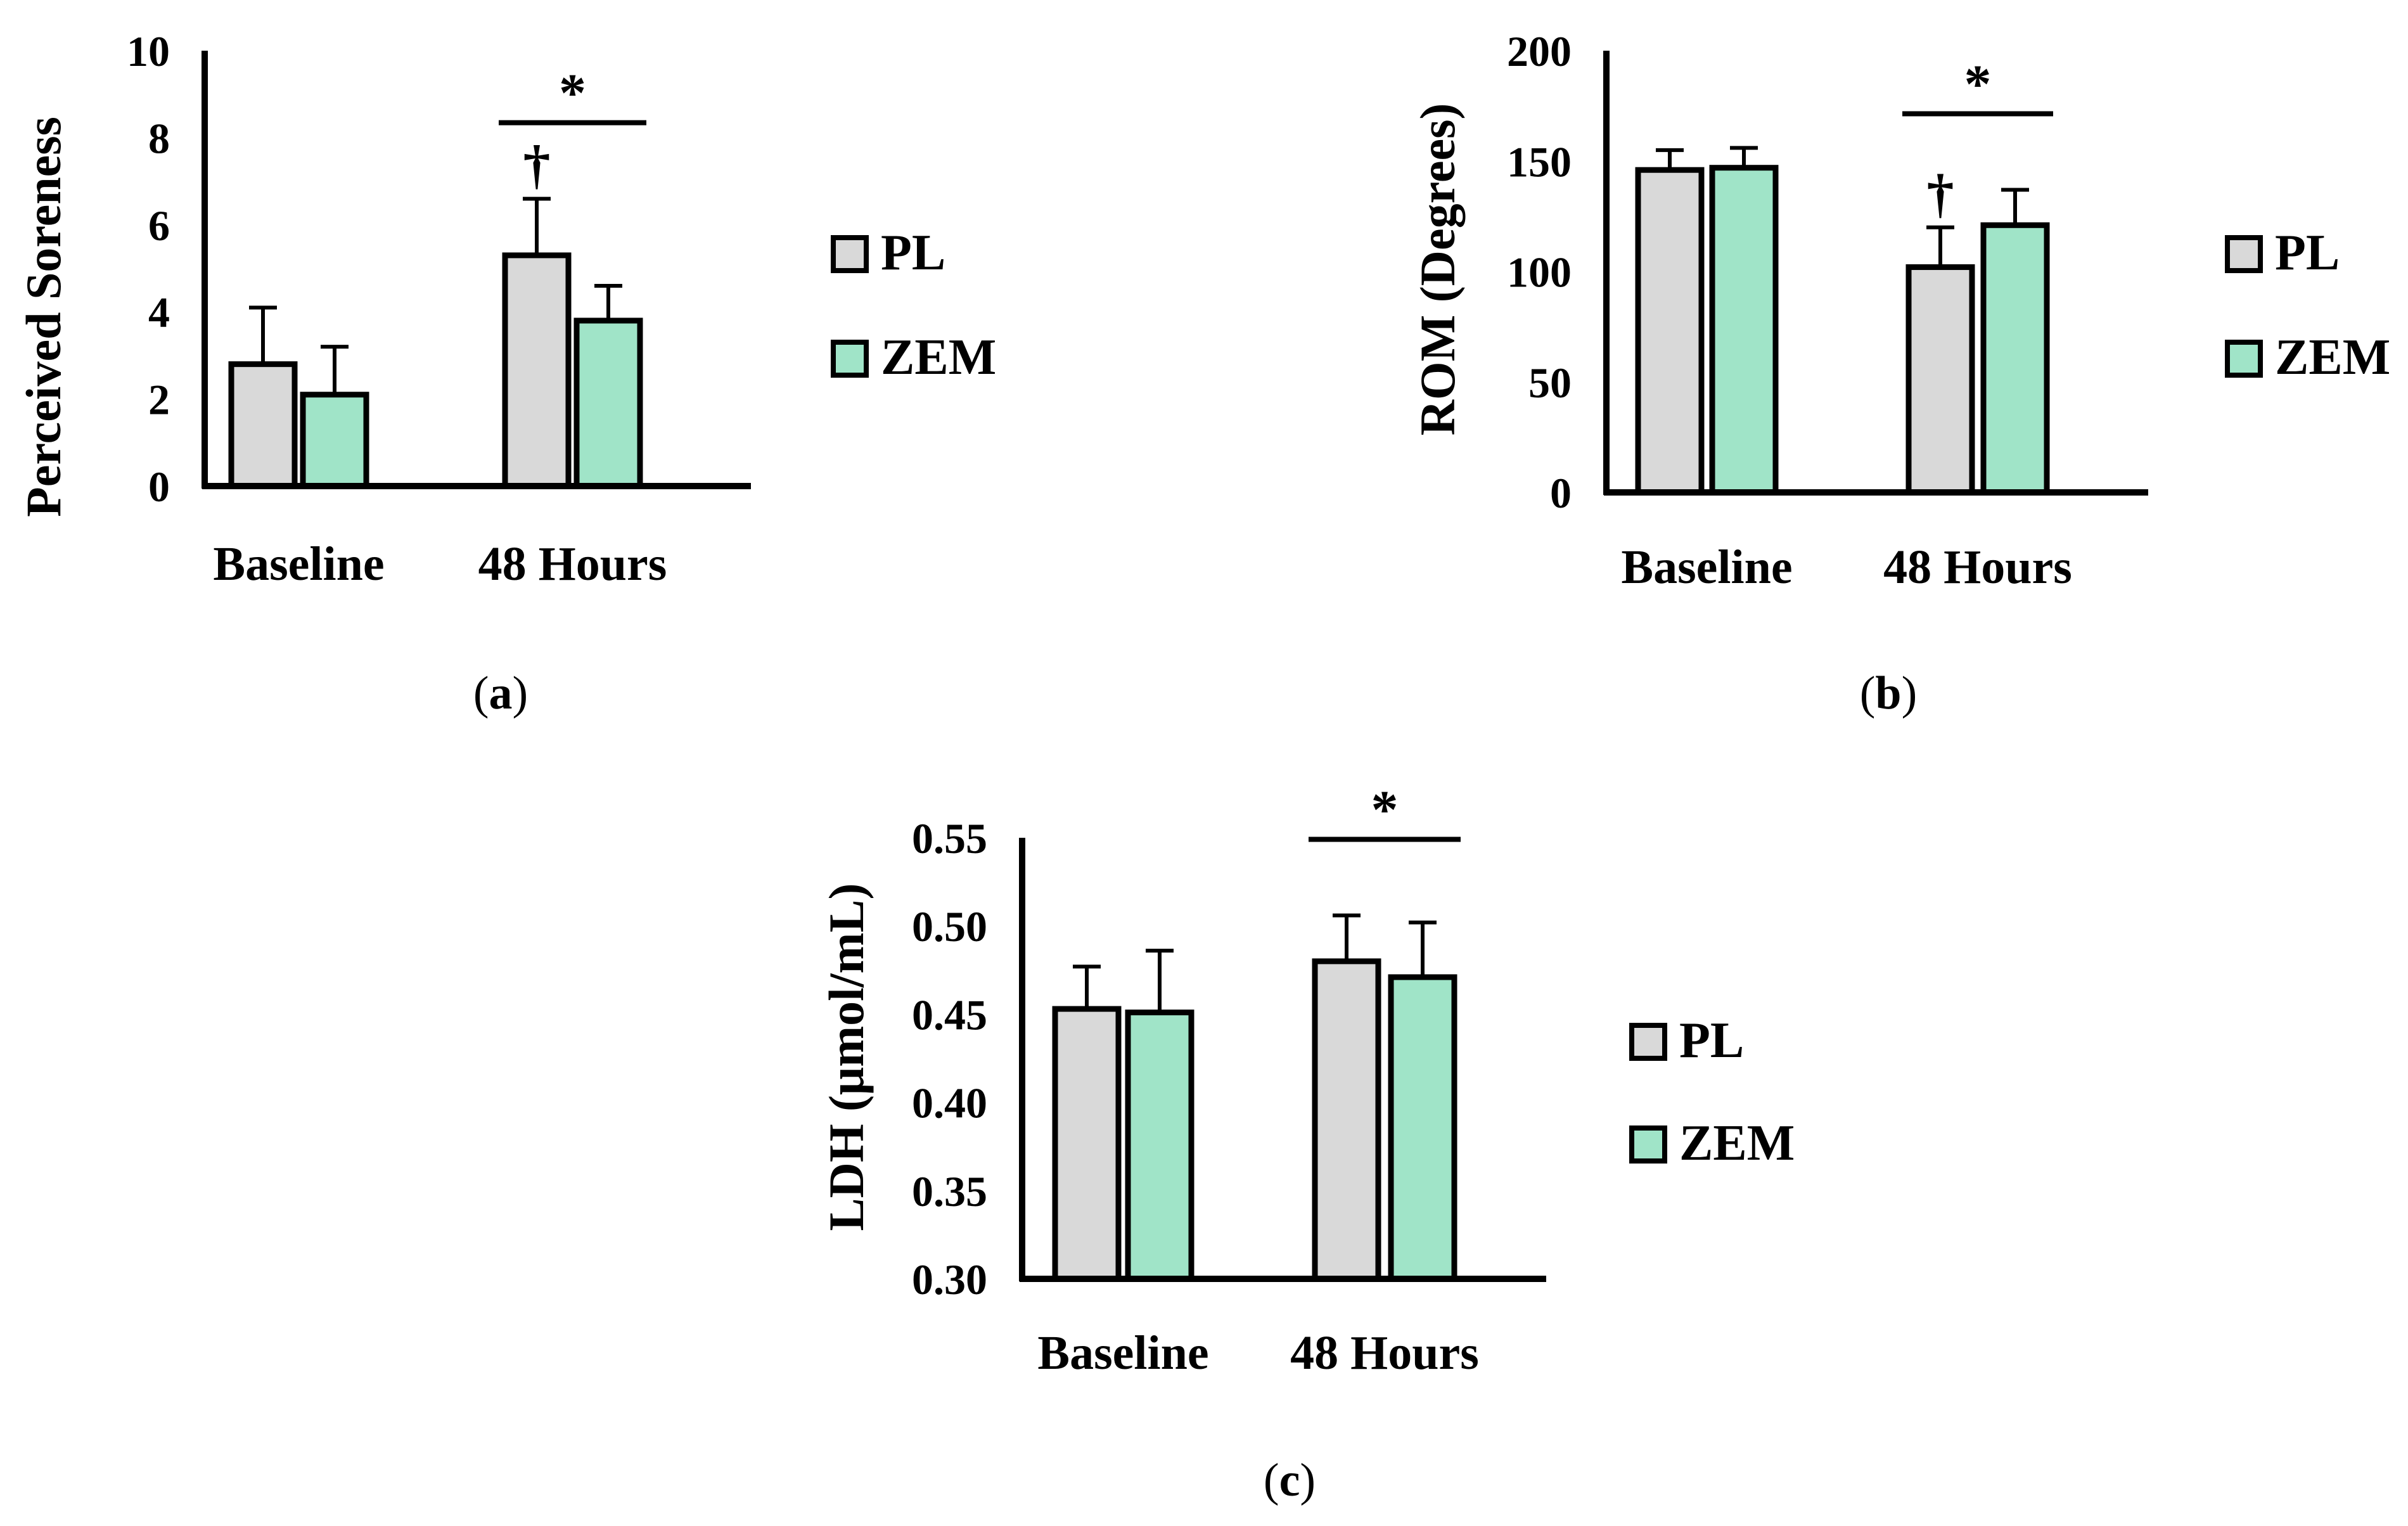  I want to click on panel-label: (b), so click(1888, 693).